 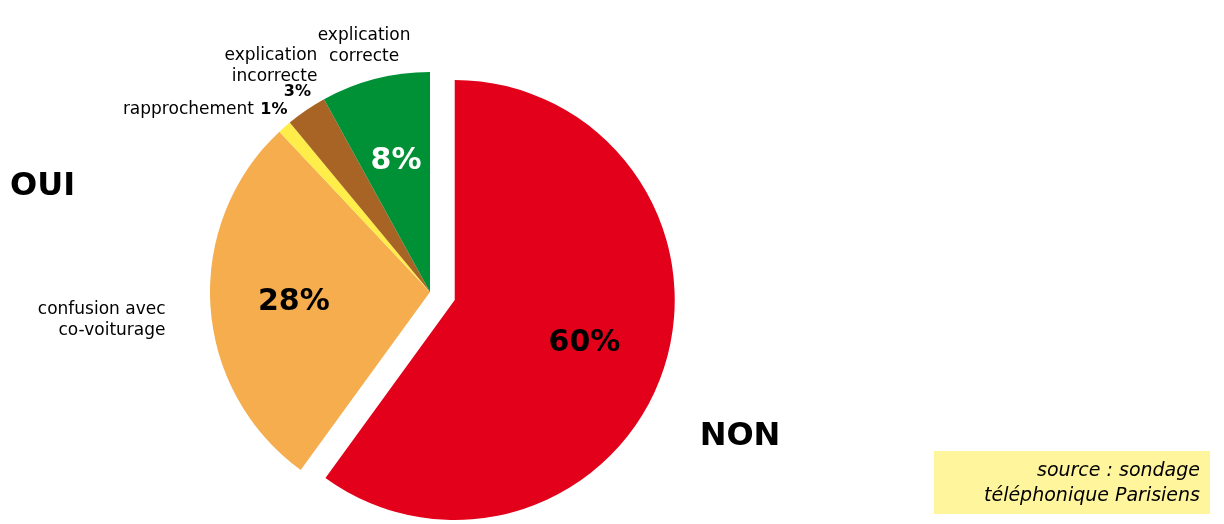 What do you see at coordinates (364, 45) in the screenshot?
I see `slice-label: explication correcte` at bounding box center [364, 45].